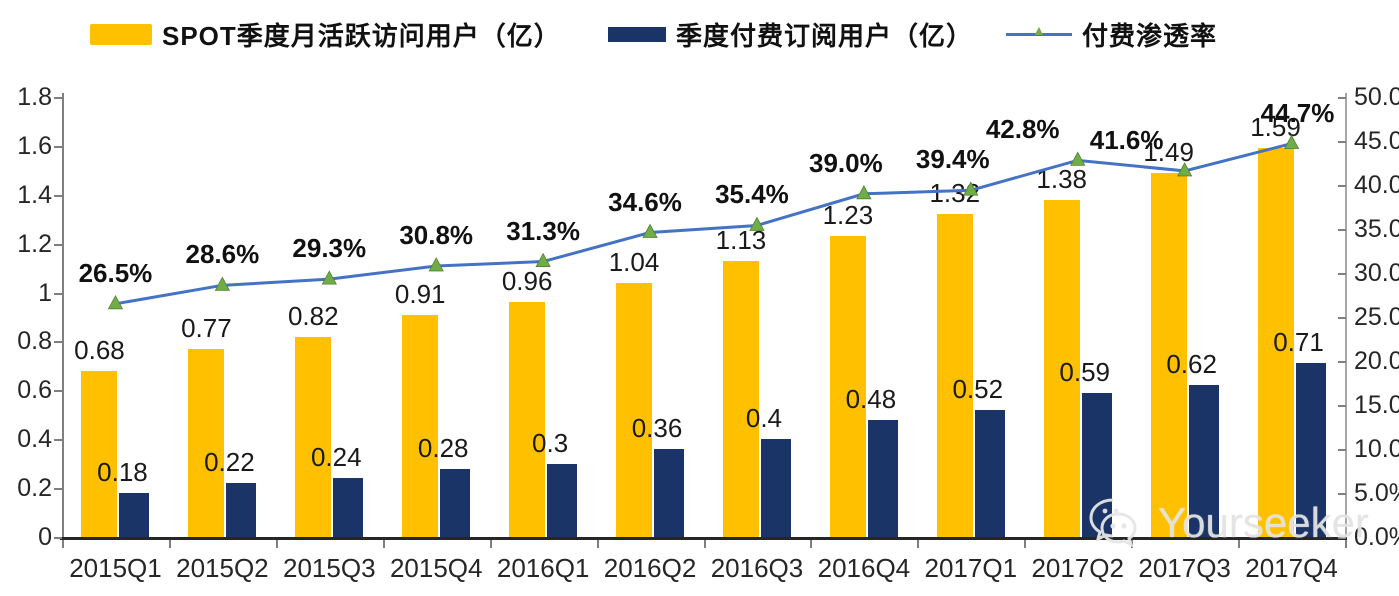 This screenshot has height=596, width=1399. Describe the element at coordinates (752, 194) in the screenshot. I see `penetration-pct-label: 35.4%` at that location.